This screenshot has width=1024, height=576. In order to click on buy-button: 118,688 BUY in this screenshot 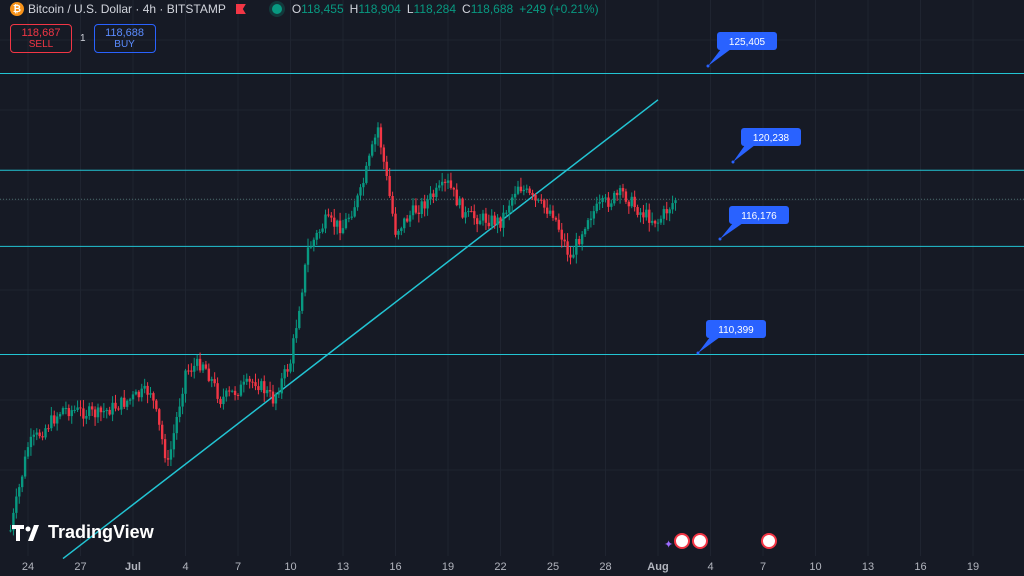, I will do `click(124, 38)`.